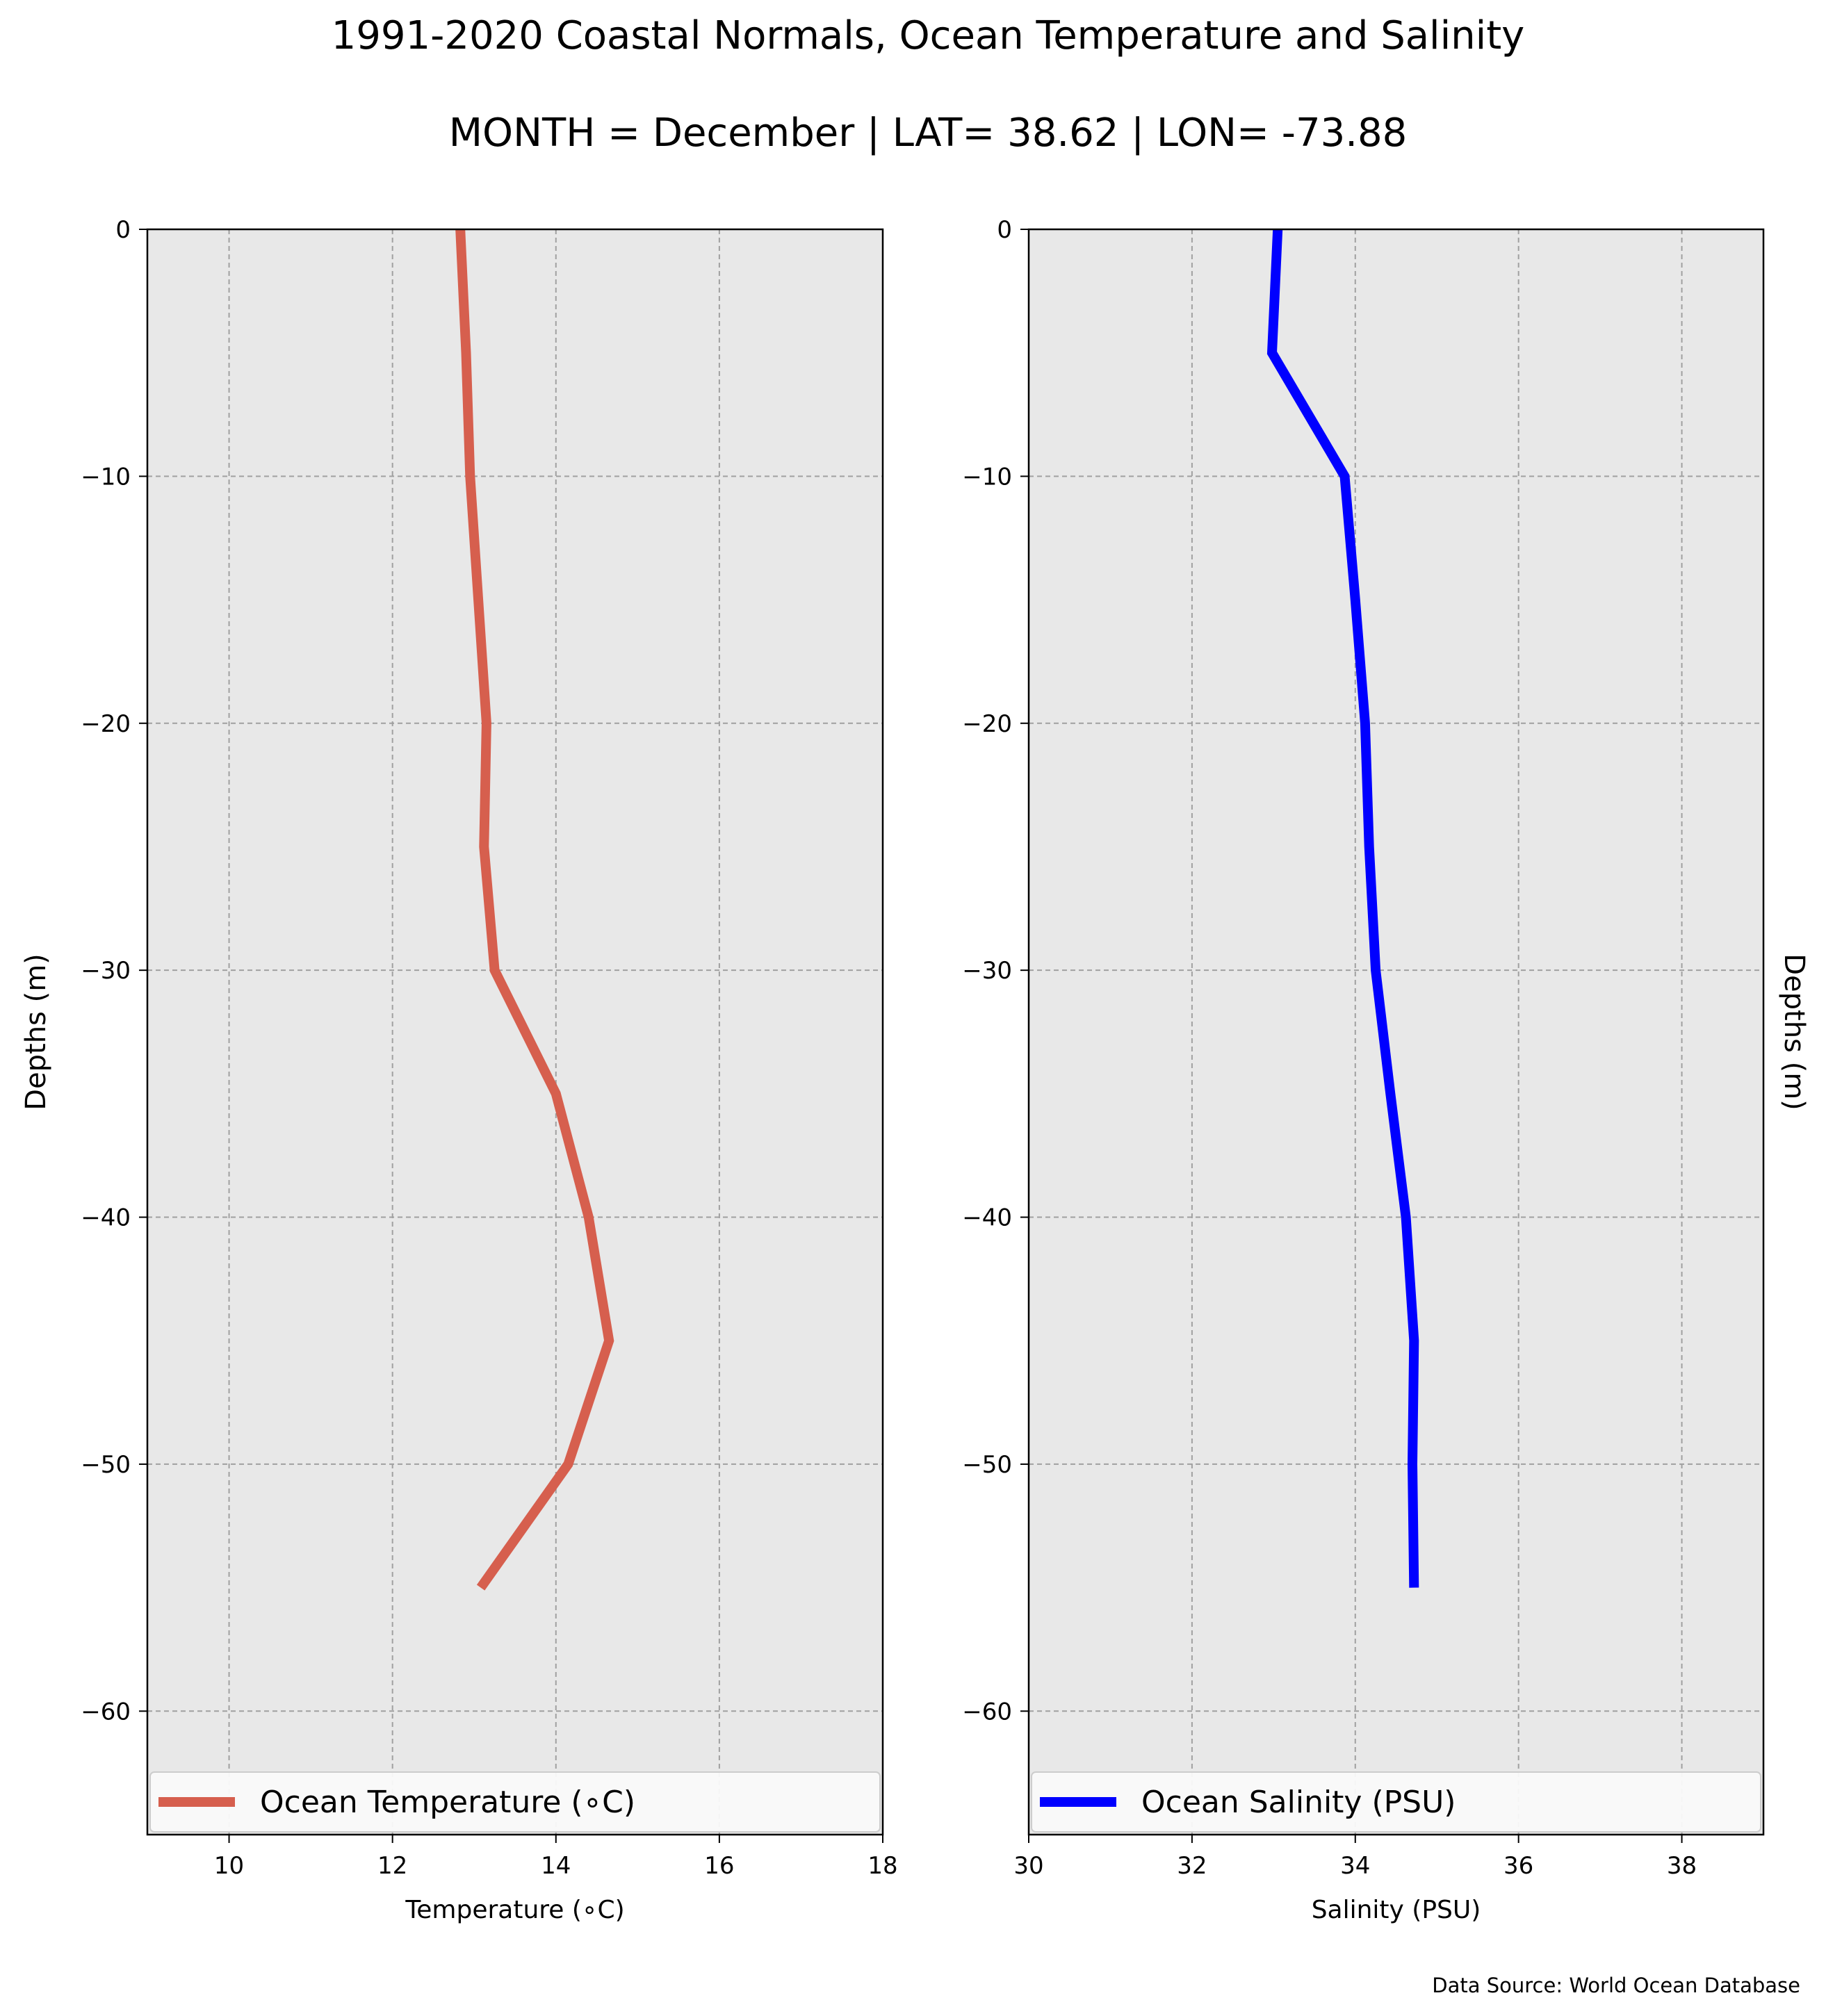 This screenshot has width=1842, height=2016. I want to click on temperature-x-tick-label: 18, so click(882, 1866).